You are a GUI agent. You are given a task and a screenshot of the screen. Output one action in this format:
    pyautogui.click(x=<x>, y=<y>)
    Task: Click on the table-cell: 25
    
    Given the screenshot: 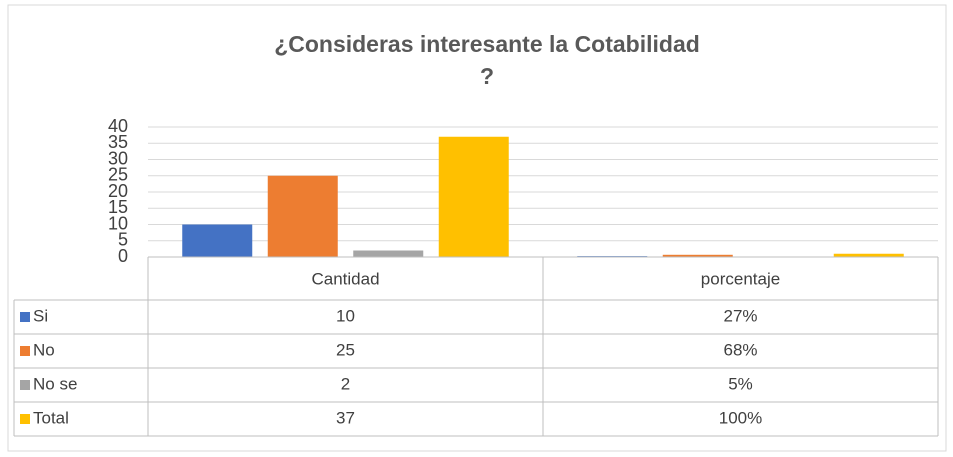 What is the action you would take?
    pyautogui.click(x=345, y=349)
    